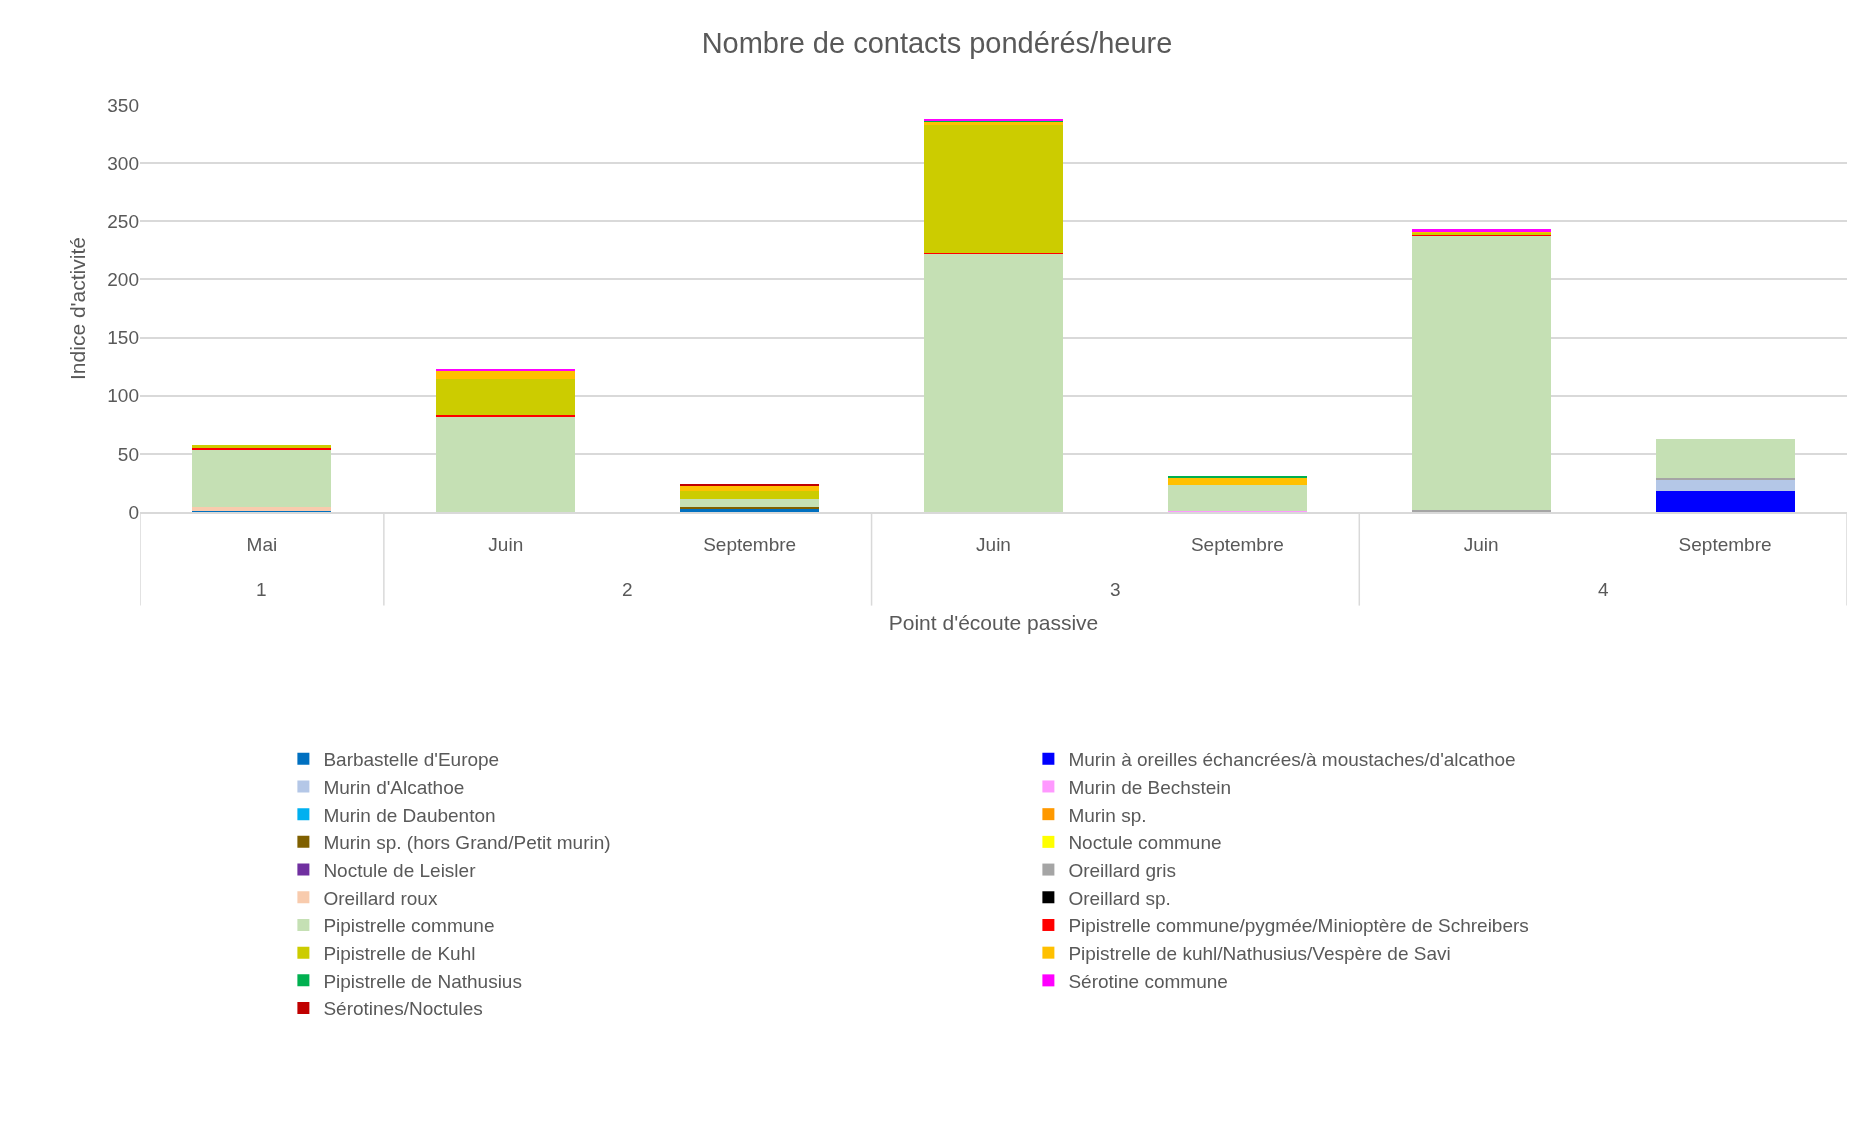 The width and height of the screenshot is (1874, 1133). Describe the element at coordinates (261, 589) in the screenshot. I see `category-label: 1` at that location.